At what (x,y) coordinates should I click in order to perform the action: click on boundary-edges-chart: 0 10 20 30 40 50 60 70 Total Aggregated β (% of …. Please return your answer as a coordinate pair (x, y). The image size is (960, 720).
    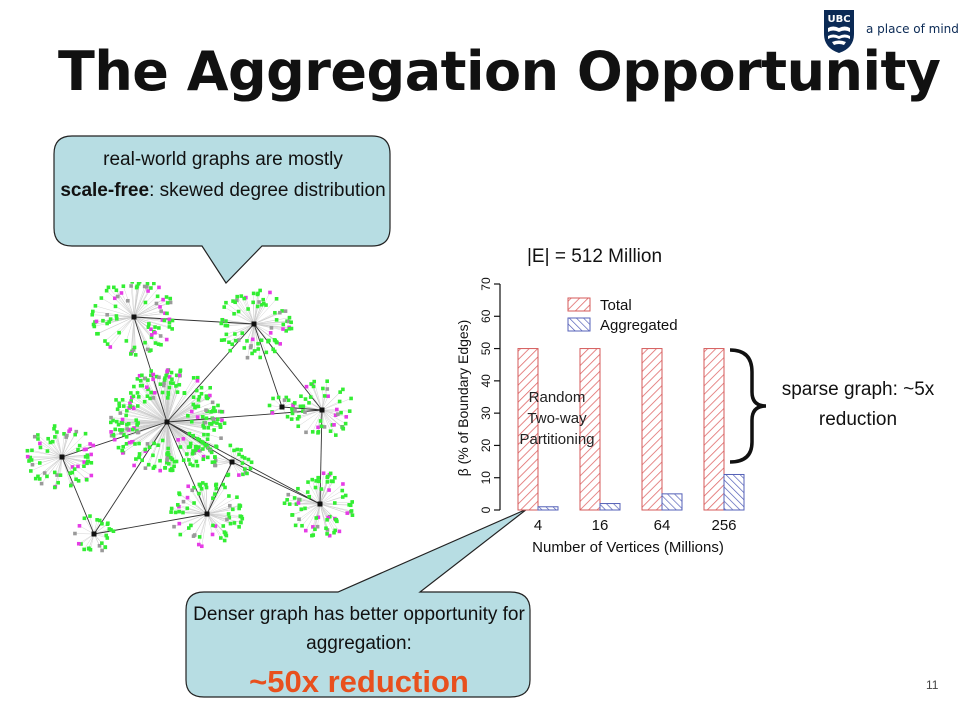
    Looking at the image, I should click on (600, 416).